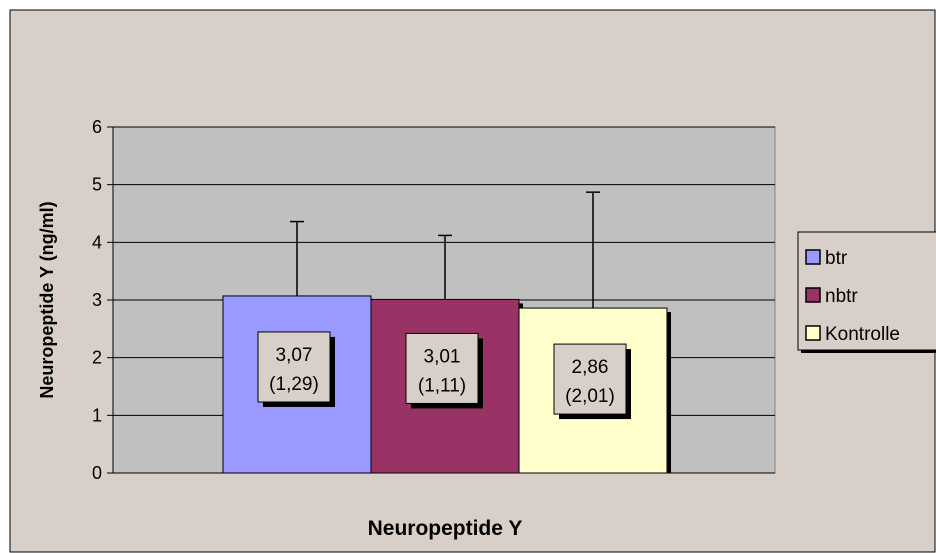 The image size is (936, 553). What do you see at coordinates (97, 242) in the screenshot?
I see `y-tick-label: 4` at bounding box center [97, 242].